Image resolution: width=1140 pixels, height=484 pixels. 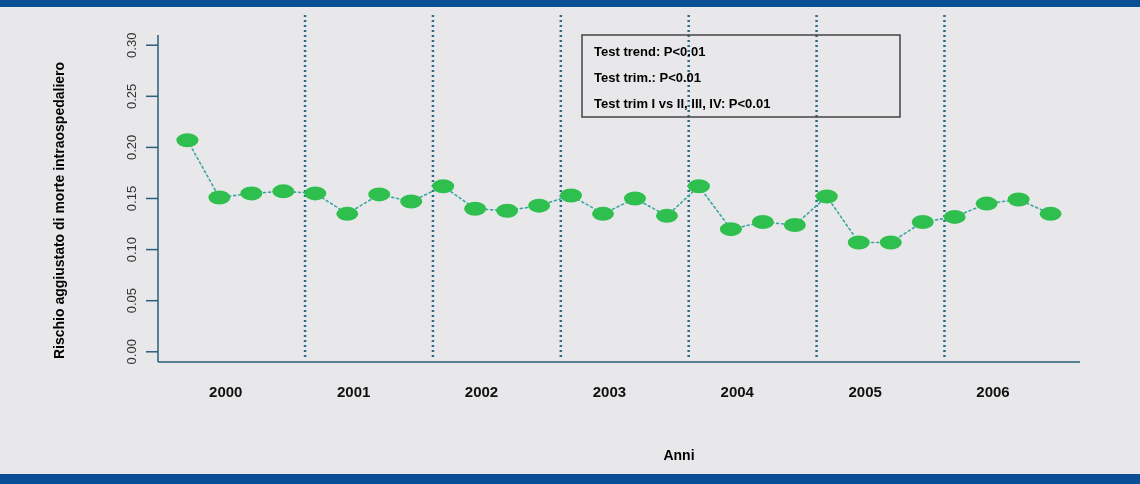 I want to click on x-tick-label: 2002, so click(x=481, y=391).